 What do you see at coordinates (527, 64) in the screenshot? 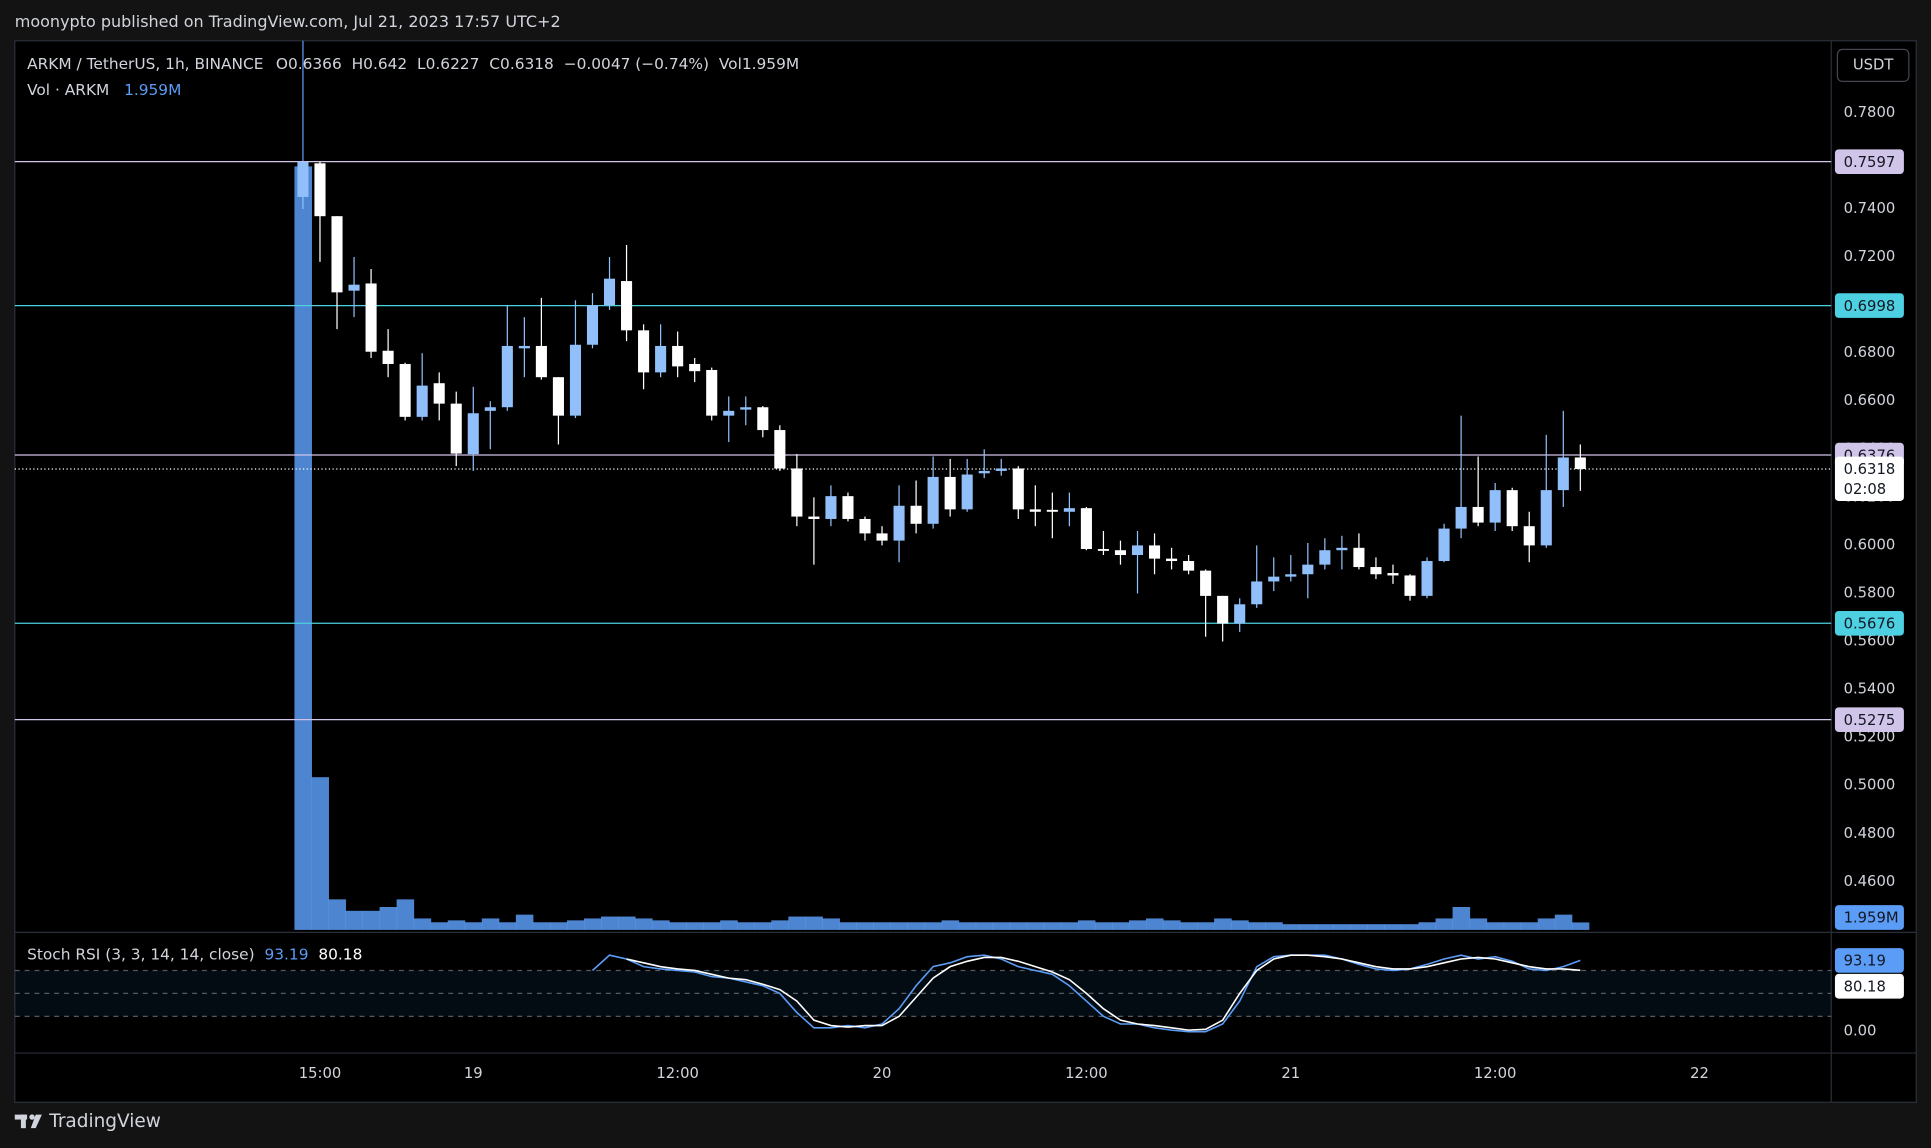
I see `legend-value: 0.6318` at bounding box center [527, 64].